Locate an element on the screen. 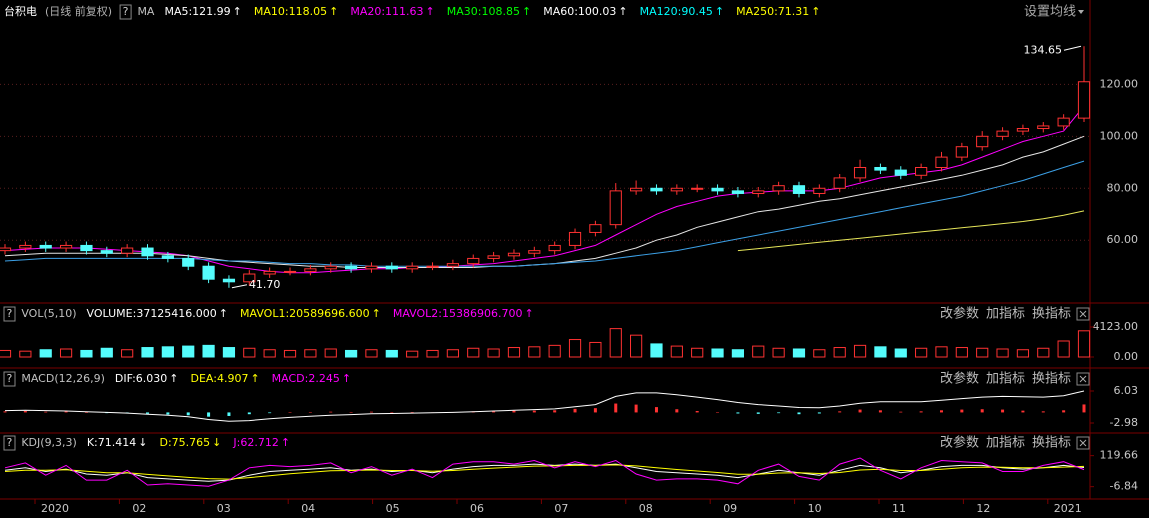 This screenshot has height=518, width=1149. legend-label: MAVOL1:20589696.600 is located at coordinates (305, 313).